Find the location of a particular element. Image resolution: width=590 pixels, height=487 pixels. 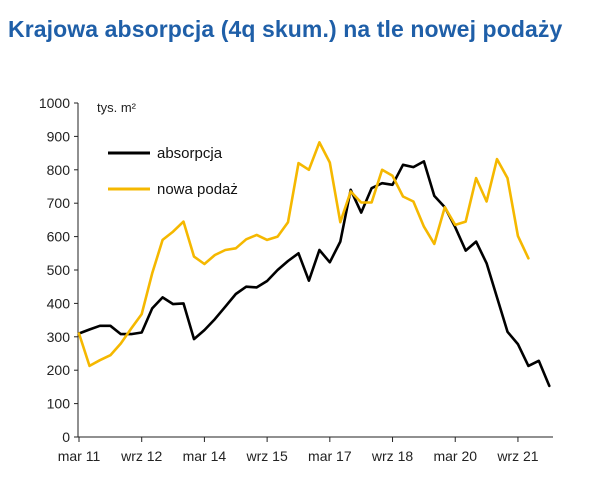

y-tick-label: 900 is located at coordinates (59, 136).